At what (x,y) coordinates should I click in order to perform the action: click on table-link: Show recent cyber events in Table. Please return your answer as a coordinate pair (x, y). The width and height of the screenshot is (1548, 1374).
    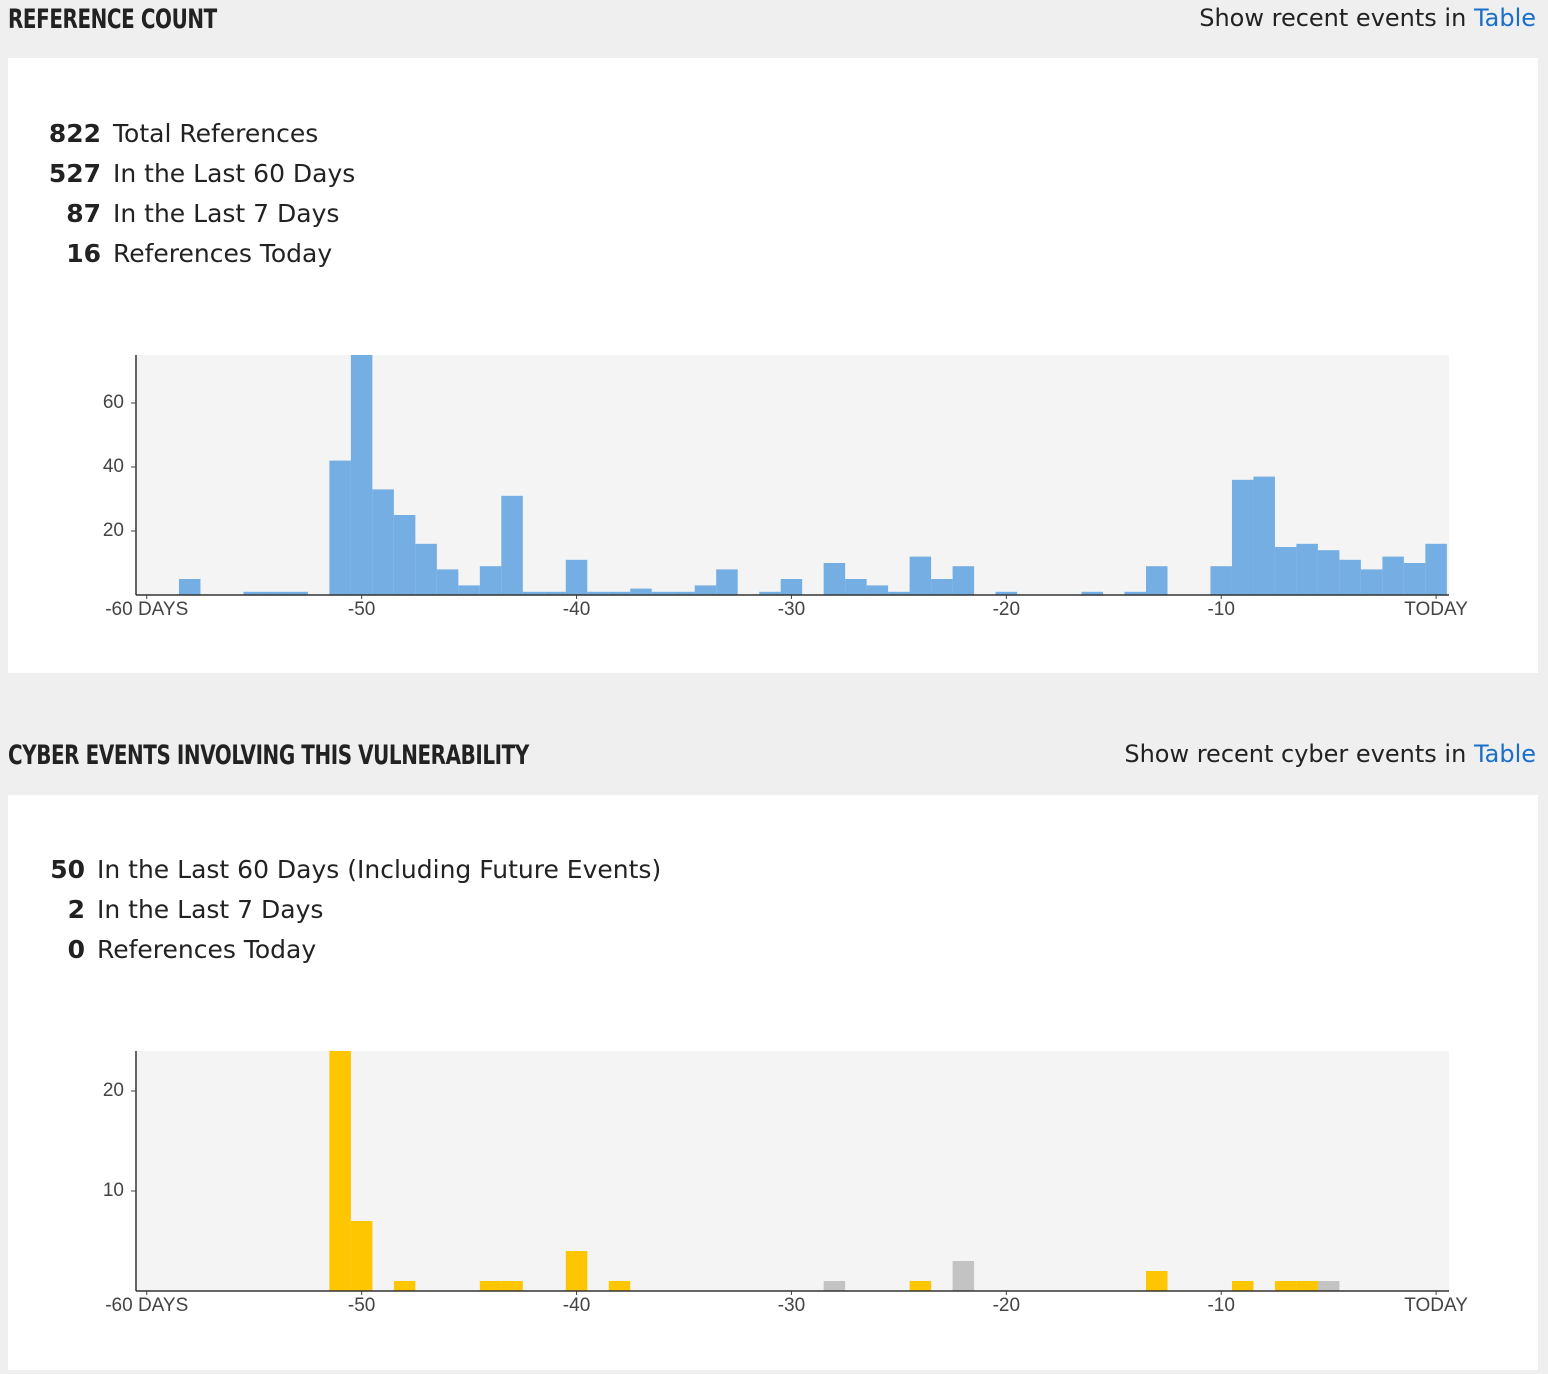
    Looking at the image, I should click on (1330, 754).